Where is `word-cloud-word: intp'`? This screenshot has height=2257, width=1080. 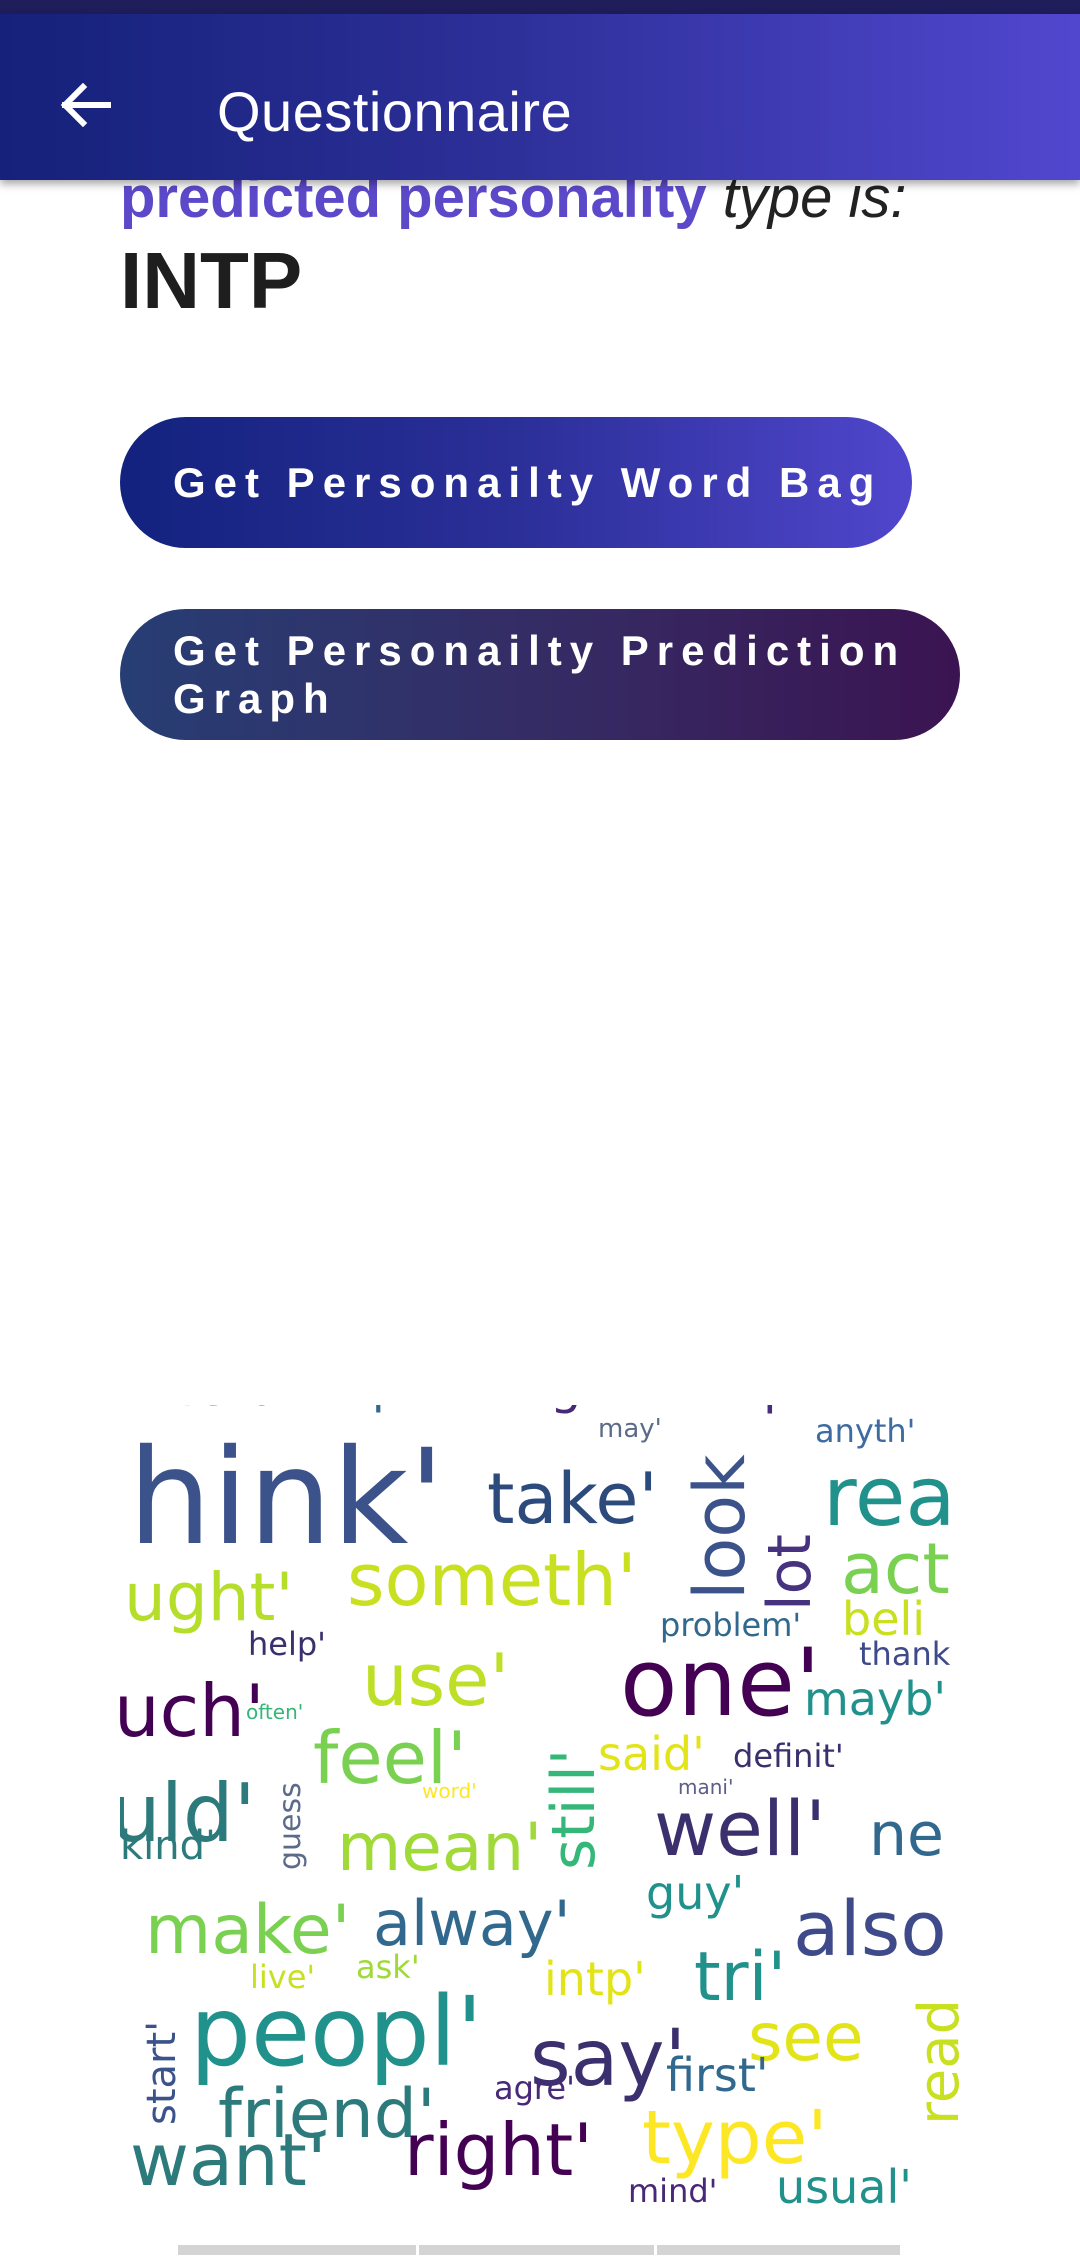
word-cloud-word: intp' is located at coordinates (595, 1979).